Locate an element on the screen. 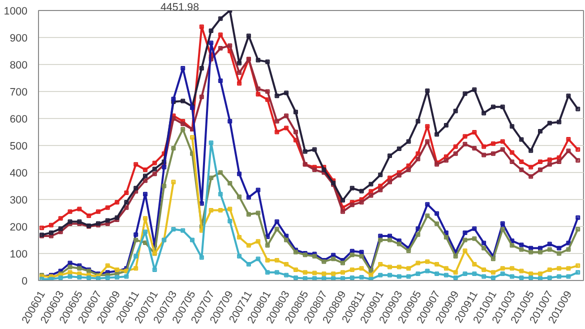  y-tick-label: 700 is located at coordinates (19, 92).